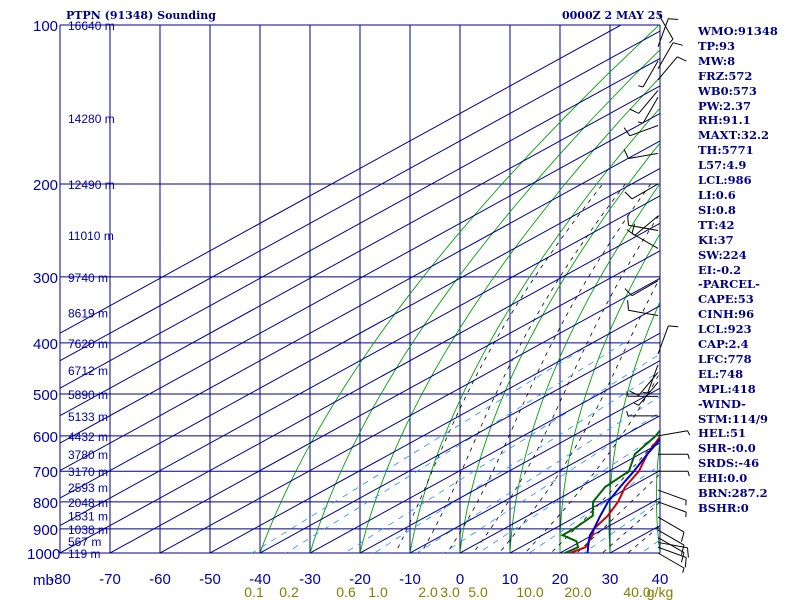 This screenshot has width=800, height=600. Describe the element at coordinates (717, 60) in the screenshot. I see `index-line: MW:8` at that location.